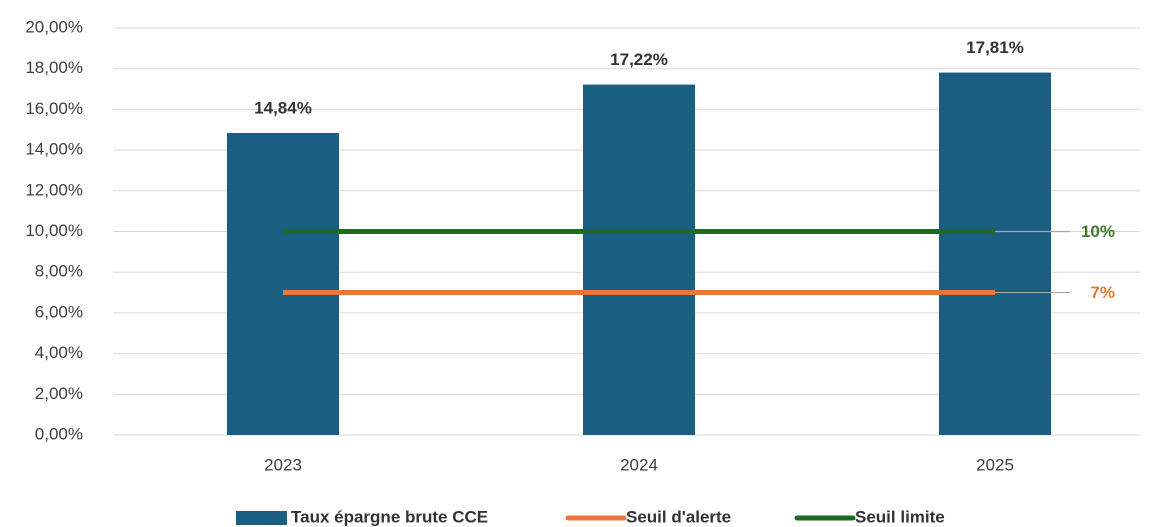  Describe the element at coordinates (678, 516) in the screenshot. I see `legend-label: Seuil d'alerte` at that location.